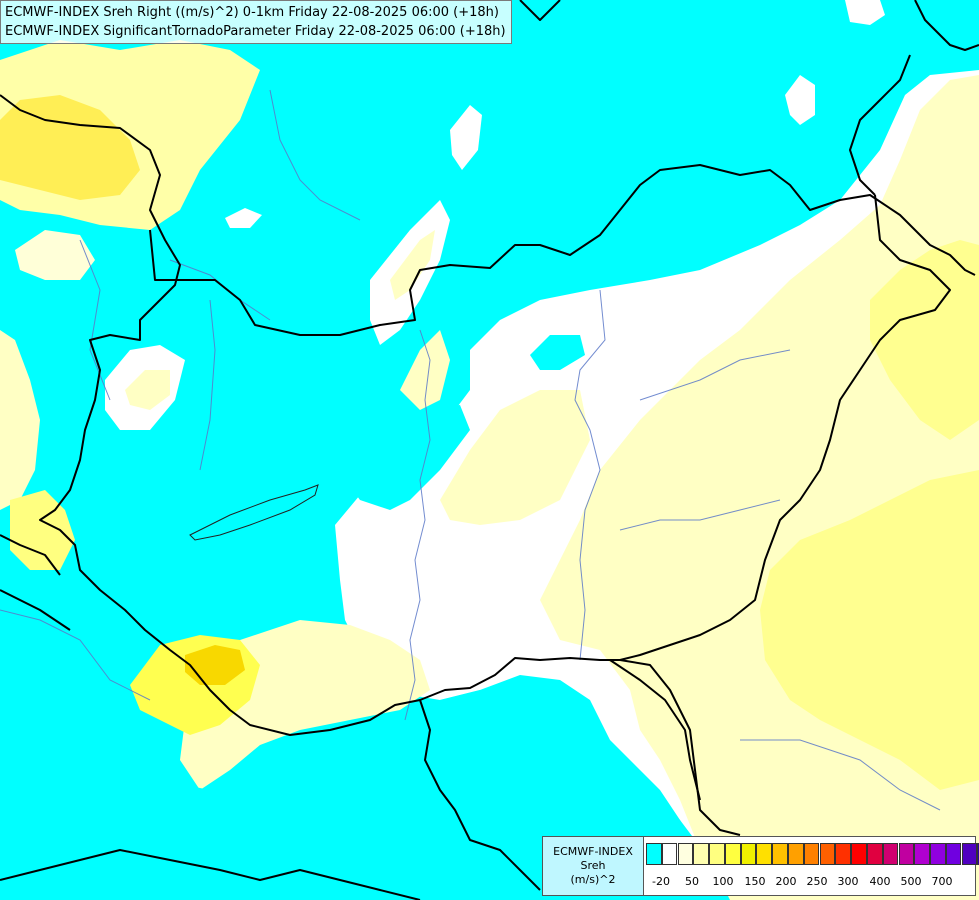  Describe the element at coordinates (407, 457) in the screenshot. I see `sreh-cyan-center-tongue` at that location.